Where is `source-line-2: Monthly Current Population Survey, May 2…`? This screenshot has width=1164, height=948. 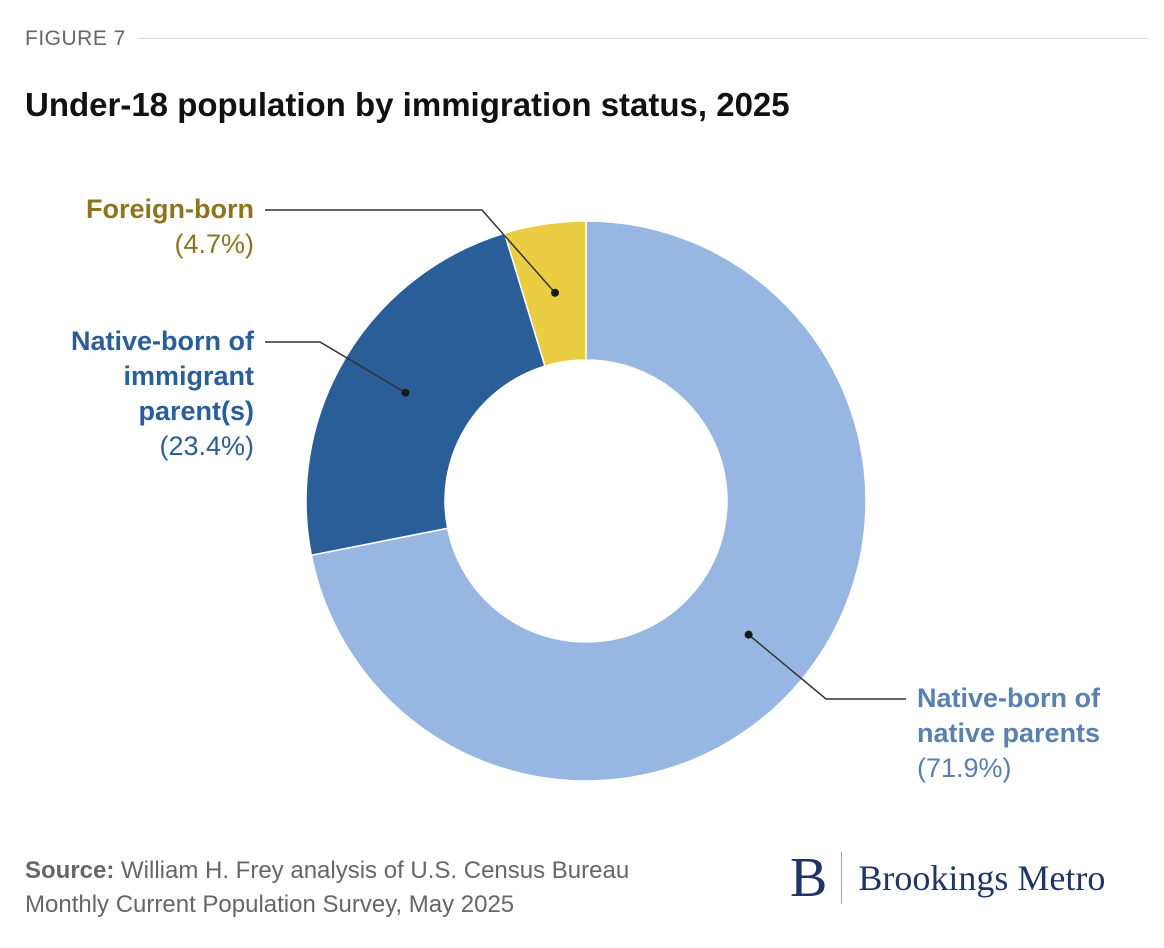
source-line-2: Monthly Current Population Survey, May 2… is located at coordinates (270, 904).